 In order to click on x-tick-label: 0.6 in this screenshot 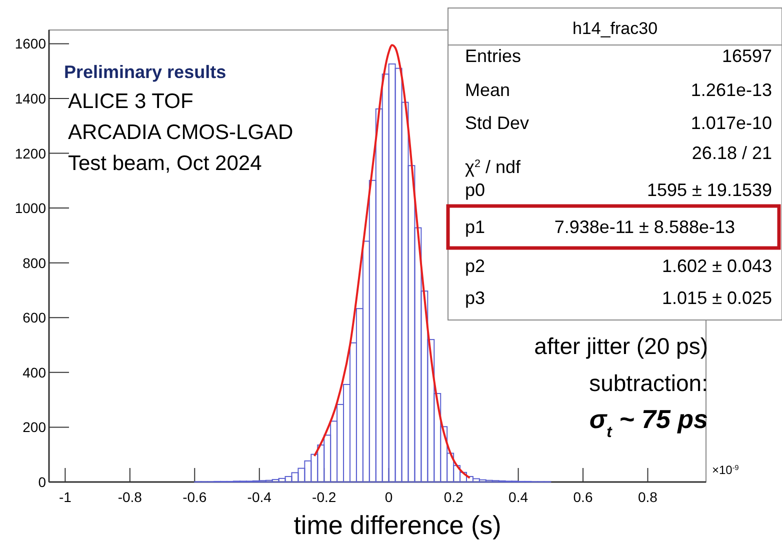, I will do `click(583, 497)`.